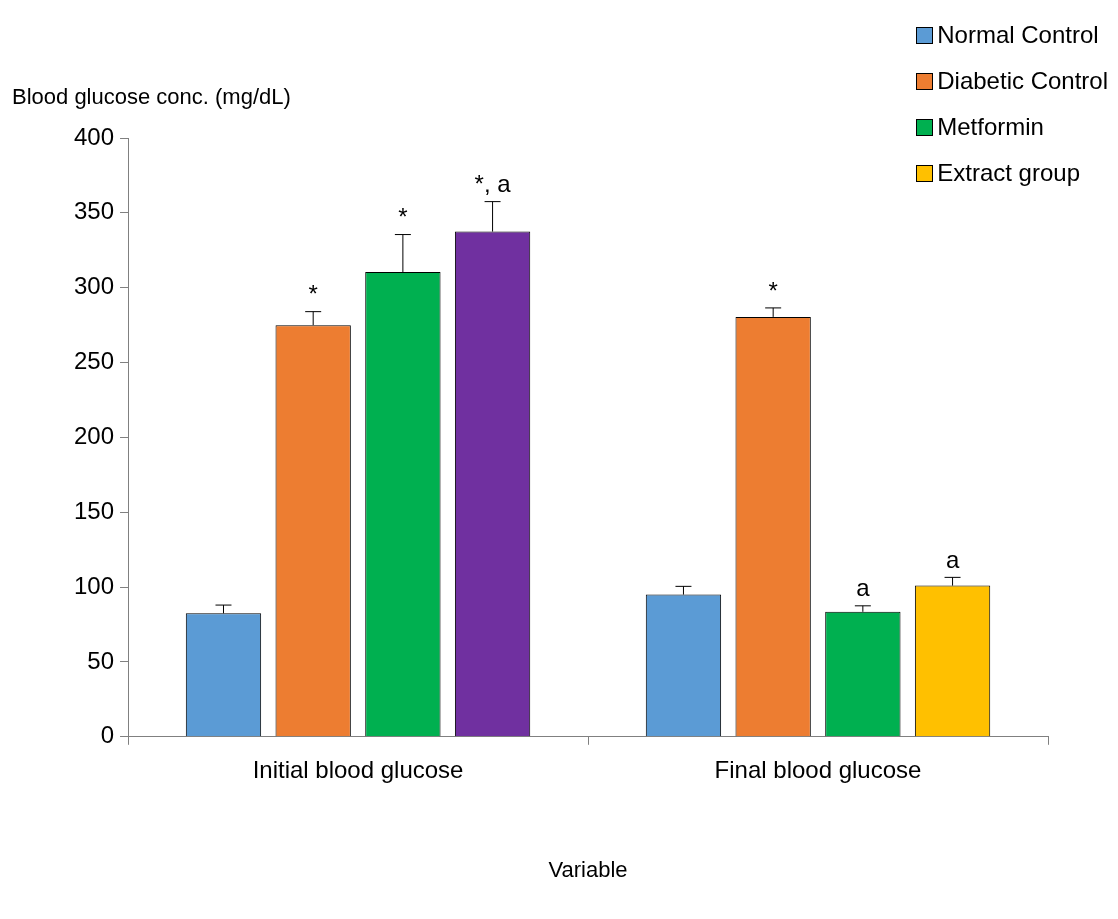 The image size is (1118, 919). What do you see at coordinates (990, 127) in the screenshot?
I see `legend-label: Metformin` at bounding box center [990, 127].